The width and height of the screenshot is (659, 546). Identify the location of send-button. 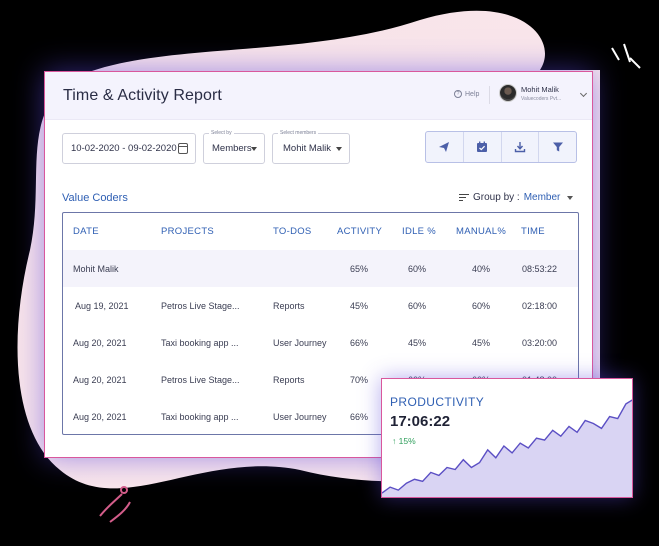
(445, 147).